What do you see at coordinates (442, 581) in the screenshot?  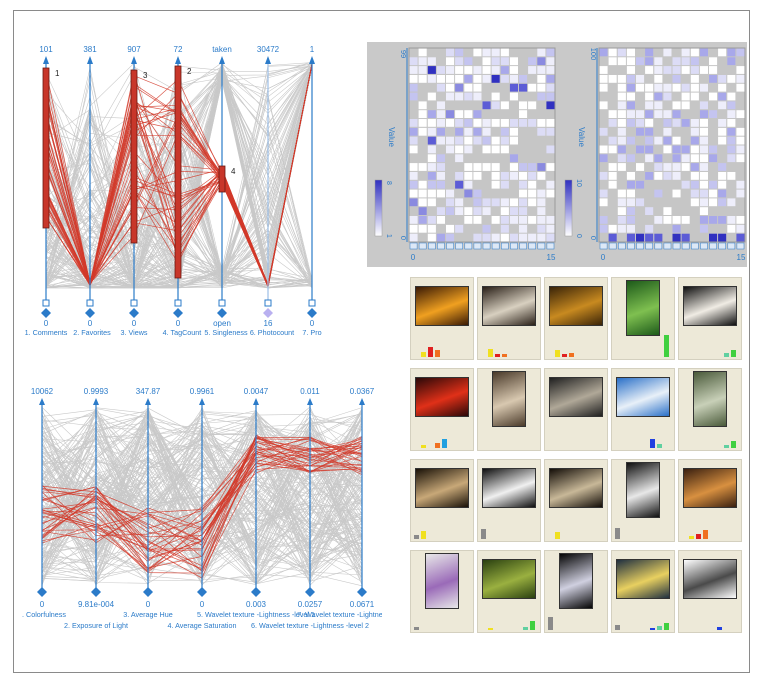 I see `robot-hand-photo-icon` at bounding box center [442, 581].